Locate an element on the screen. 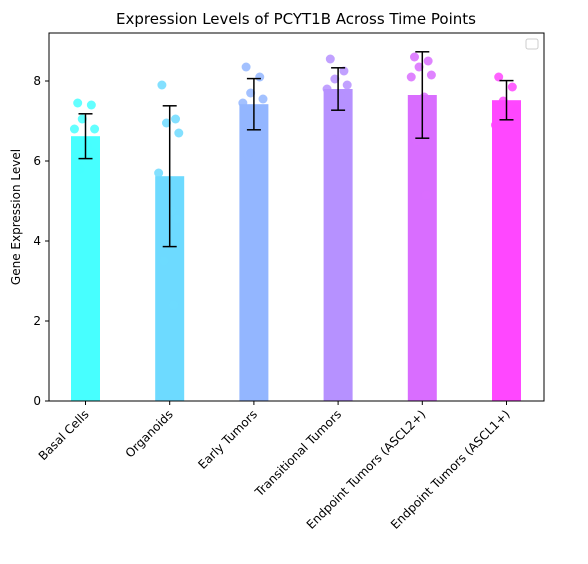 Image resolution: width=588 pixels, height=564 pixels. y-tick-label-0: 0 is located at coordinates (37, 401).